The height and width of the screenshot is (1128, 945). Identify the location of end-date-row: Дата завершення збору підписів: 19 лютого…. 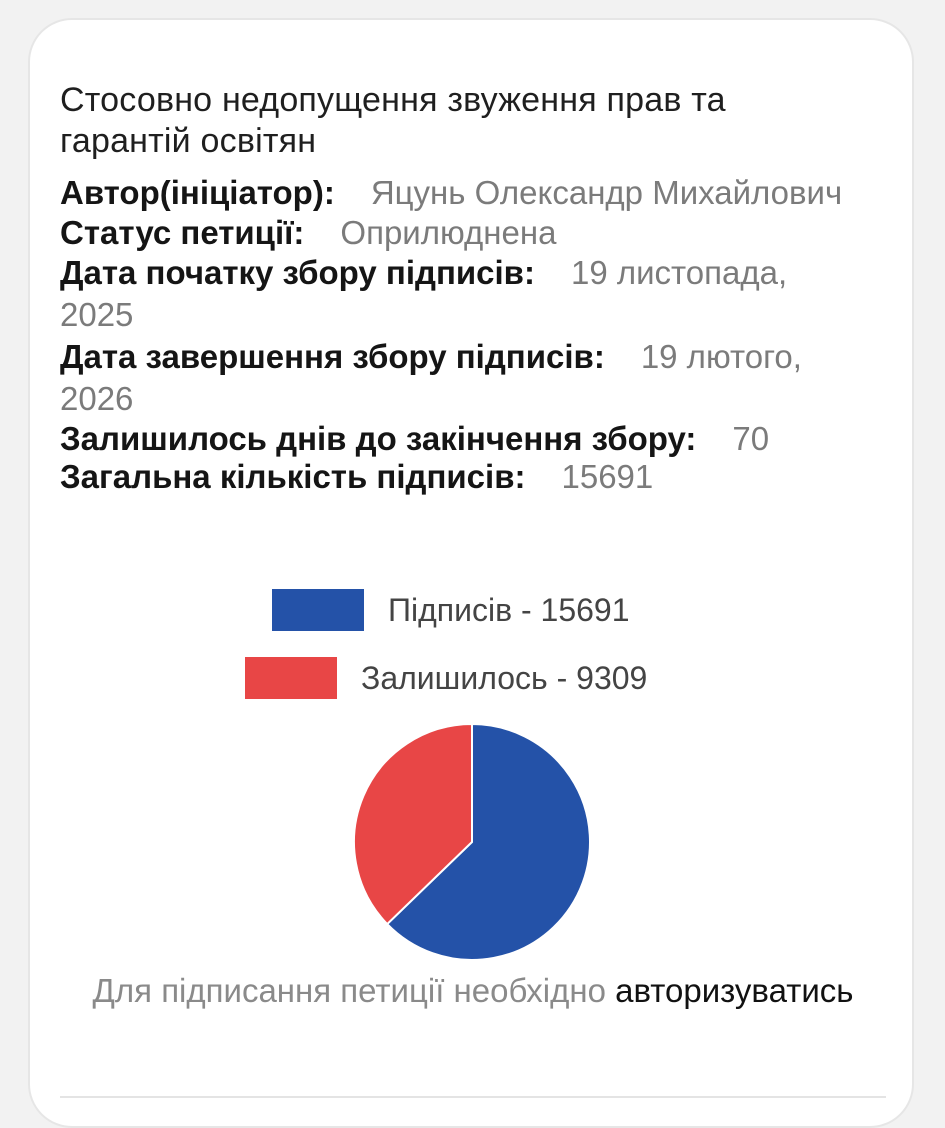
(460, 378).